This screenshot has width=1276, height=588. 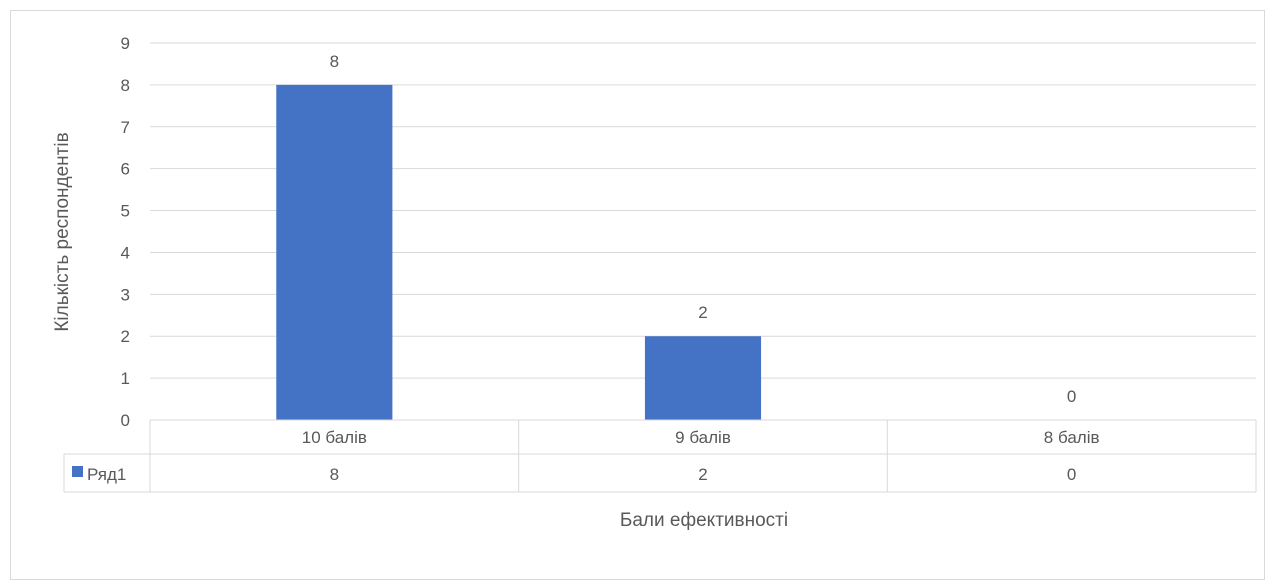 What do you see at coordinates (334, 437) in the screenshot?
I see `x-tick-label: 10 балів` at bounding box center [334, 437].